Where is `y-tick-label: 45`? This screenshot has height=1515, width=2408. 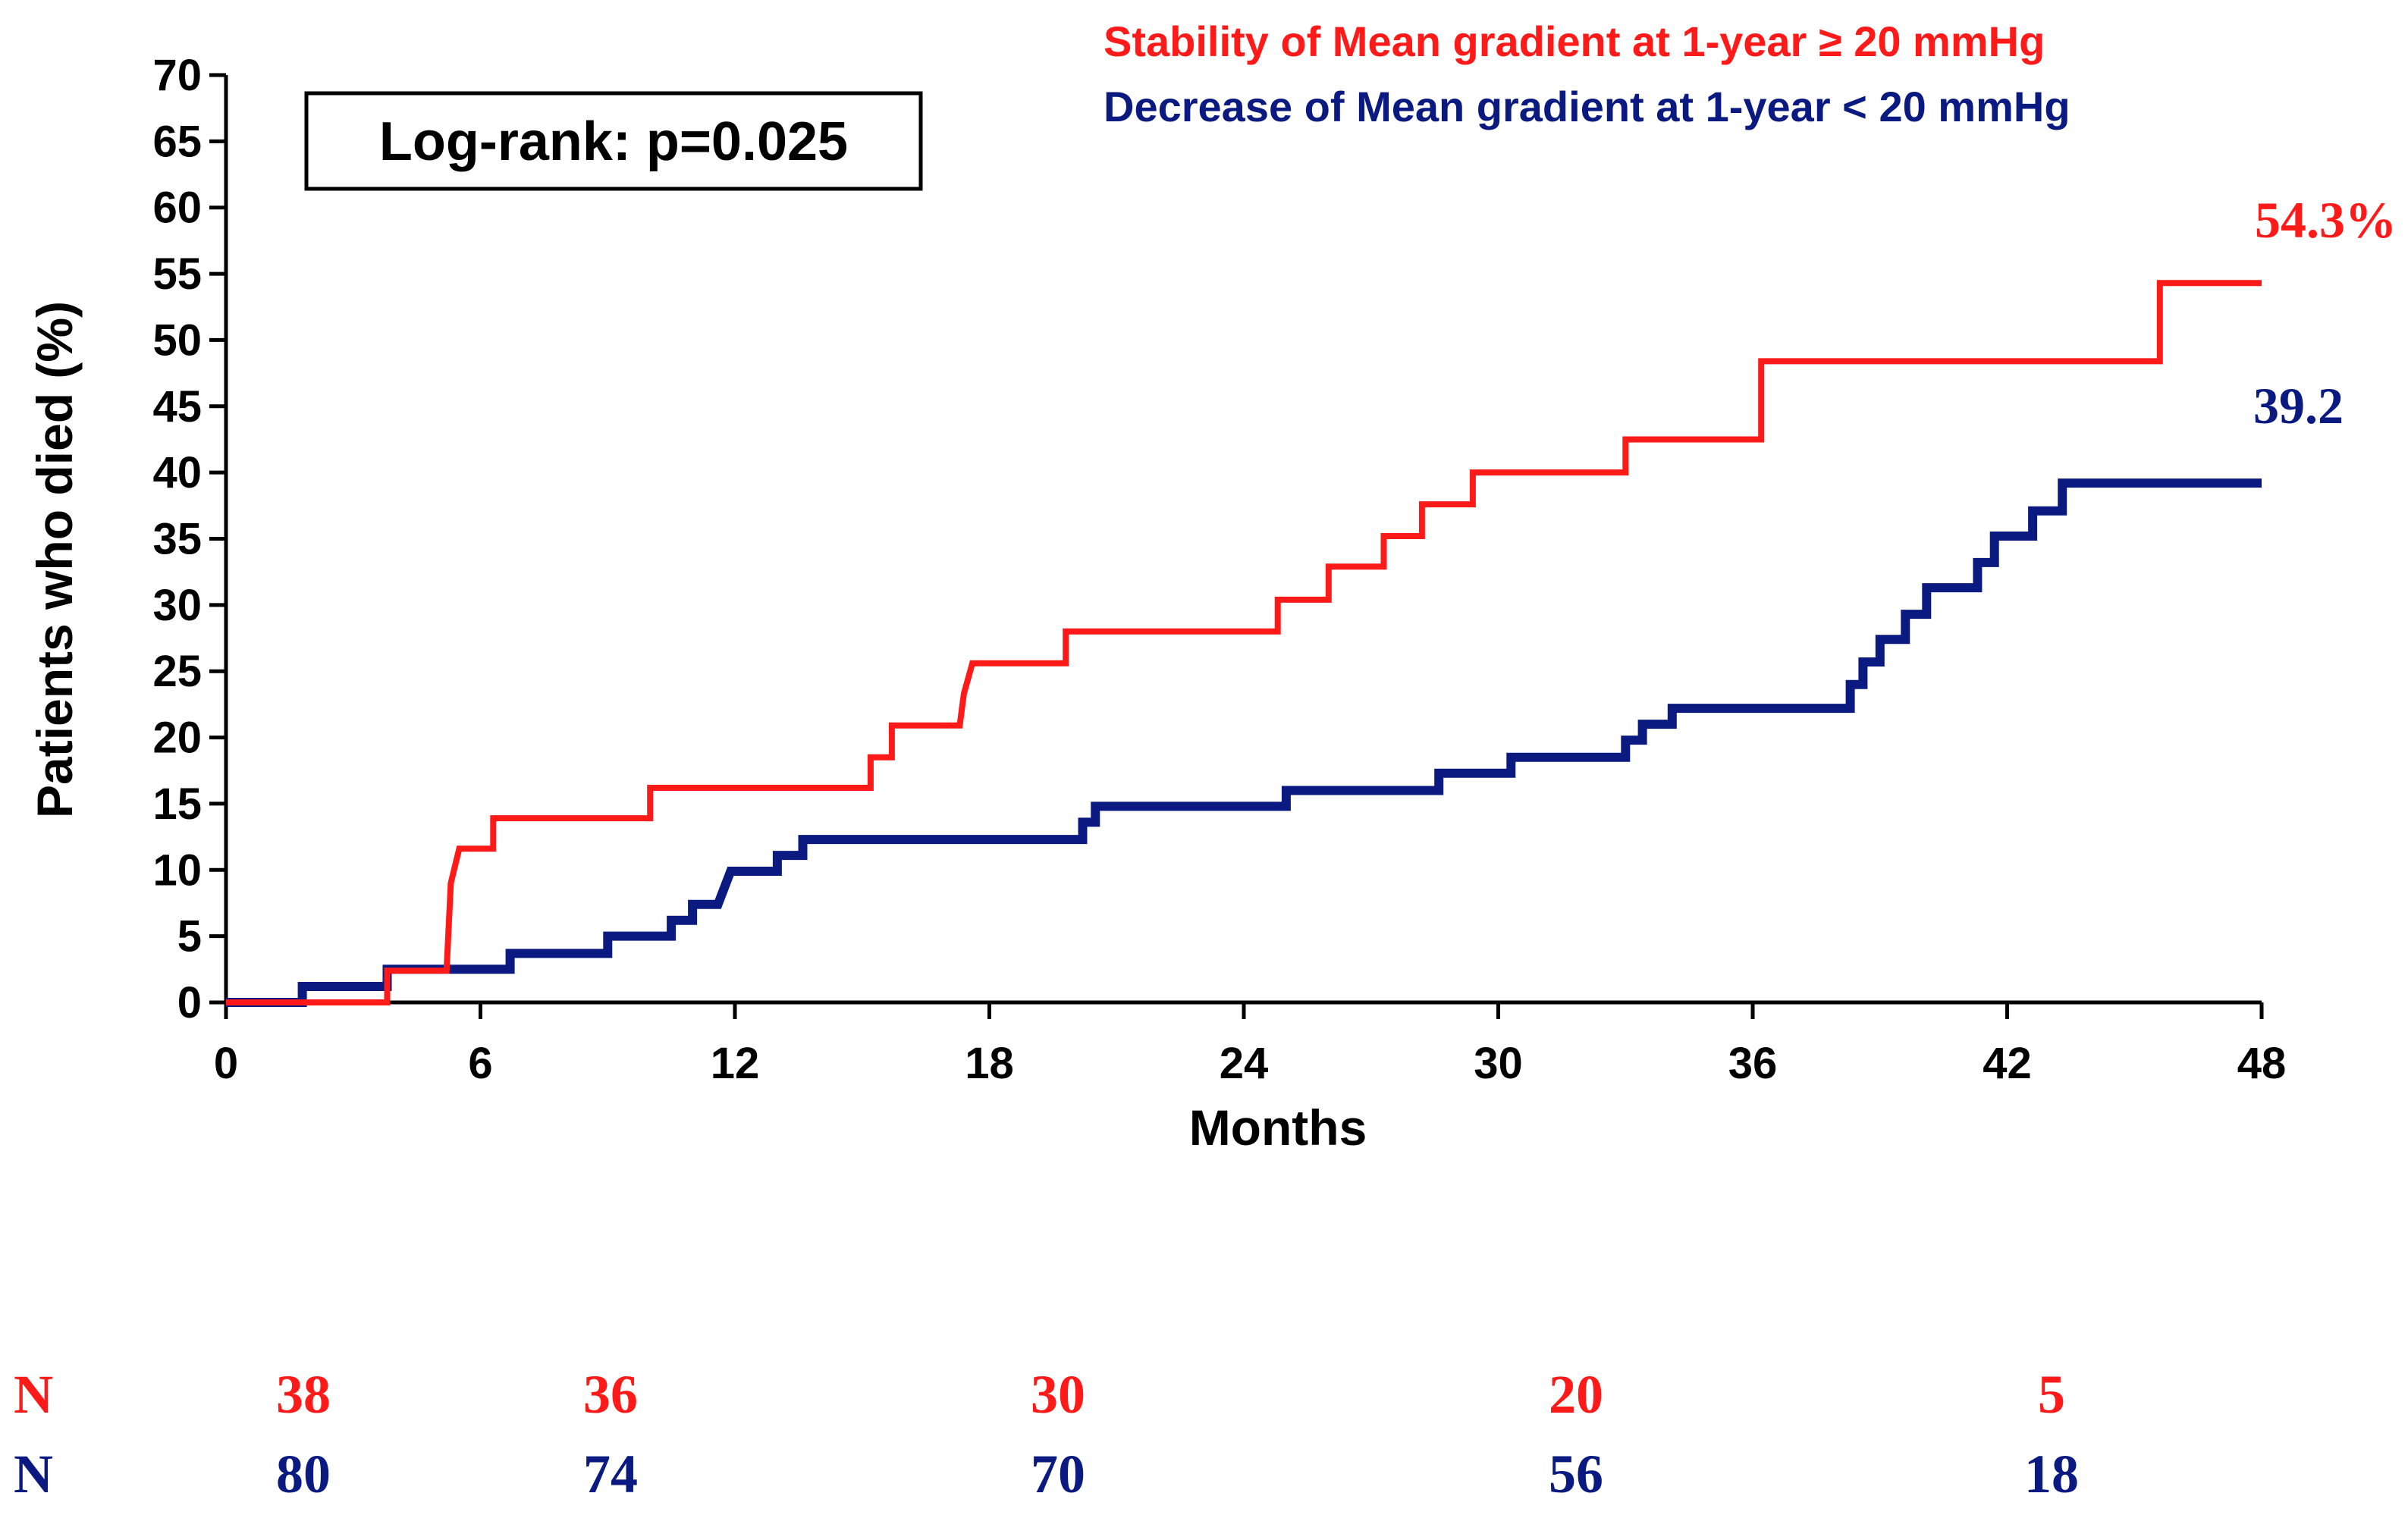 y-tick-label: 45 is located at coordinates (177, 406).